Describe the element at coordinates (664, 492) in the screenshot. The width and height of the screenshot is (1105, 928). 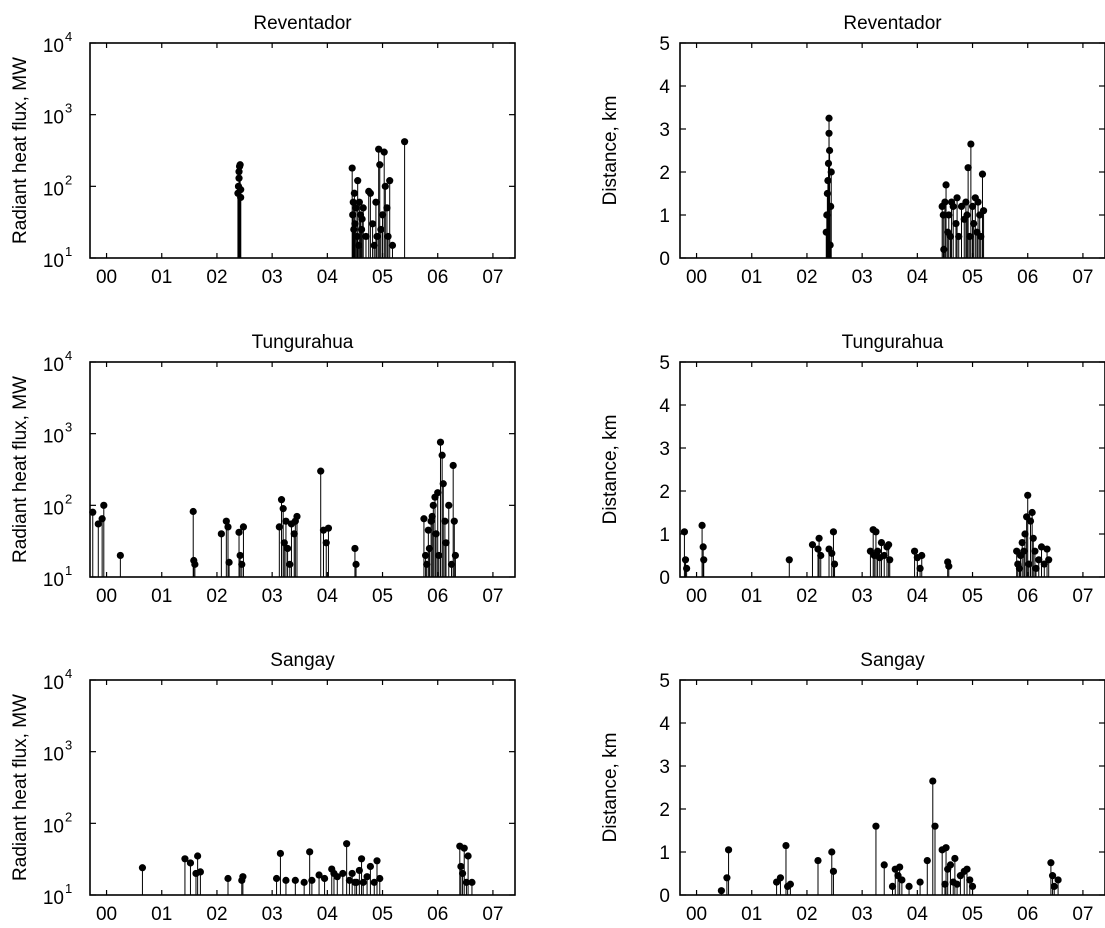
I see `y-tick-label: 2` at that location.